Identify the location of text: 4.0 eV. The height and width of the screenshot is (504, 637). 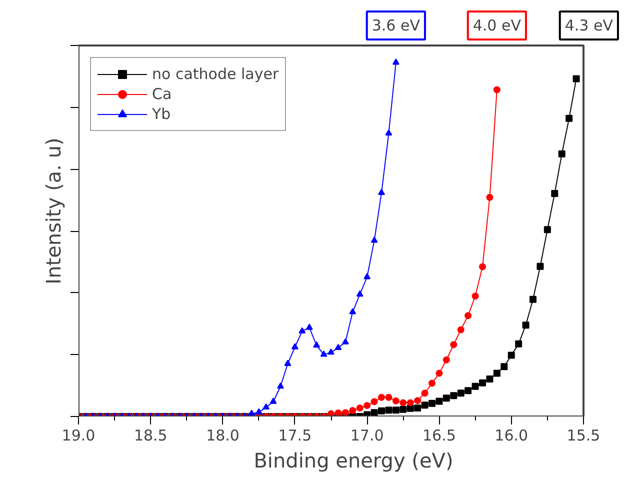
(497, 25).